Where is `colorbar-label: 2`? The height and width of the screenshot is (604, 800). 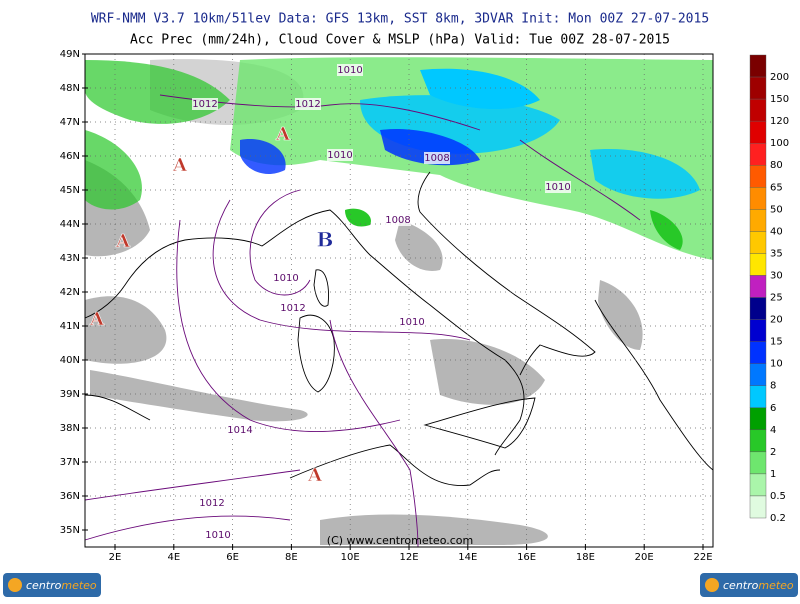
colorbar-label: 2 is located at coordinates (773, 452).